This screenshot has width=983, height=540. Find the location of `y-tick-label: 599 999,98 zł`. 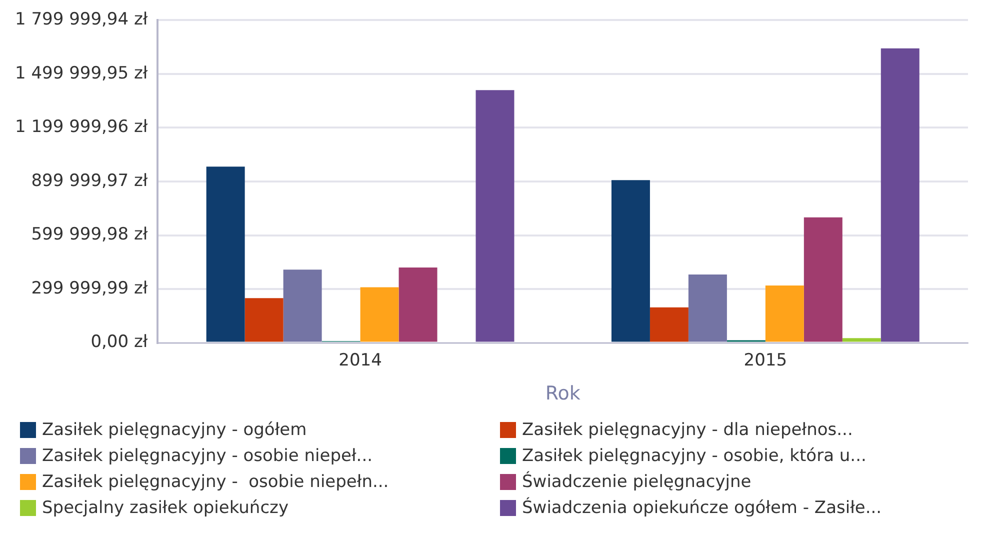

y-tick-label: 599 999,98 zł is located at coordinates (89, 234).